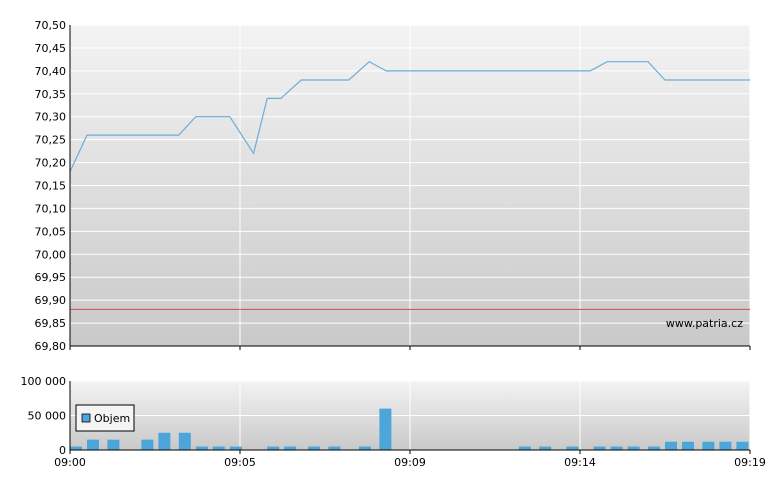 The width and height of the screenshot is (780, 494). Describe the element at coordinates (51, 163) in the screenshot. I see `price-y-tick-label: 70,20` at that location.